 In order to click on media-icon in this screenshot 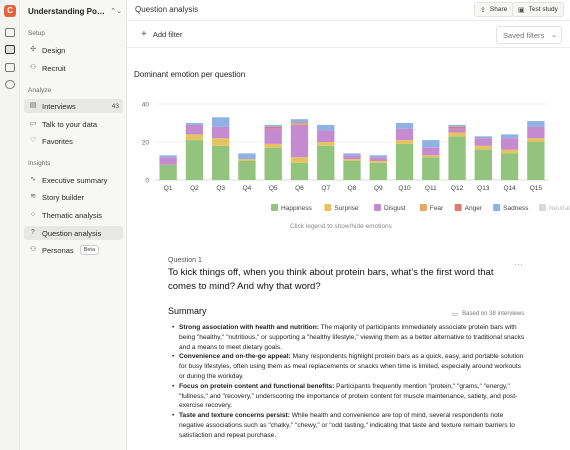, I will do `click(10, 67)`.